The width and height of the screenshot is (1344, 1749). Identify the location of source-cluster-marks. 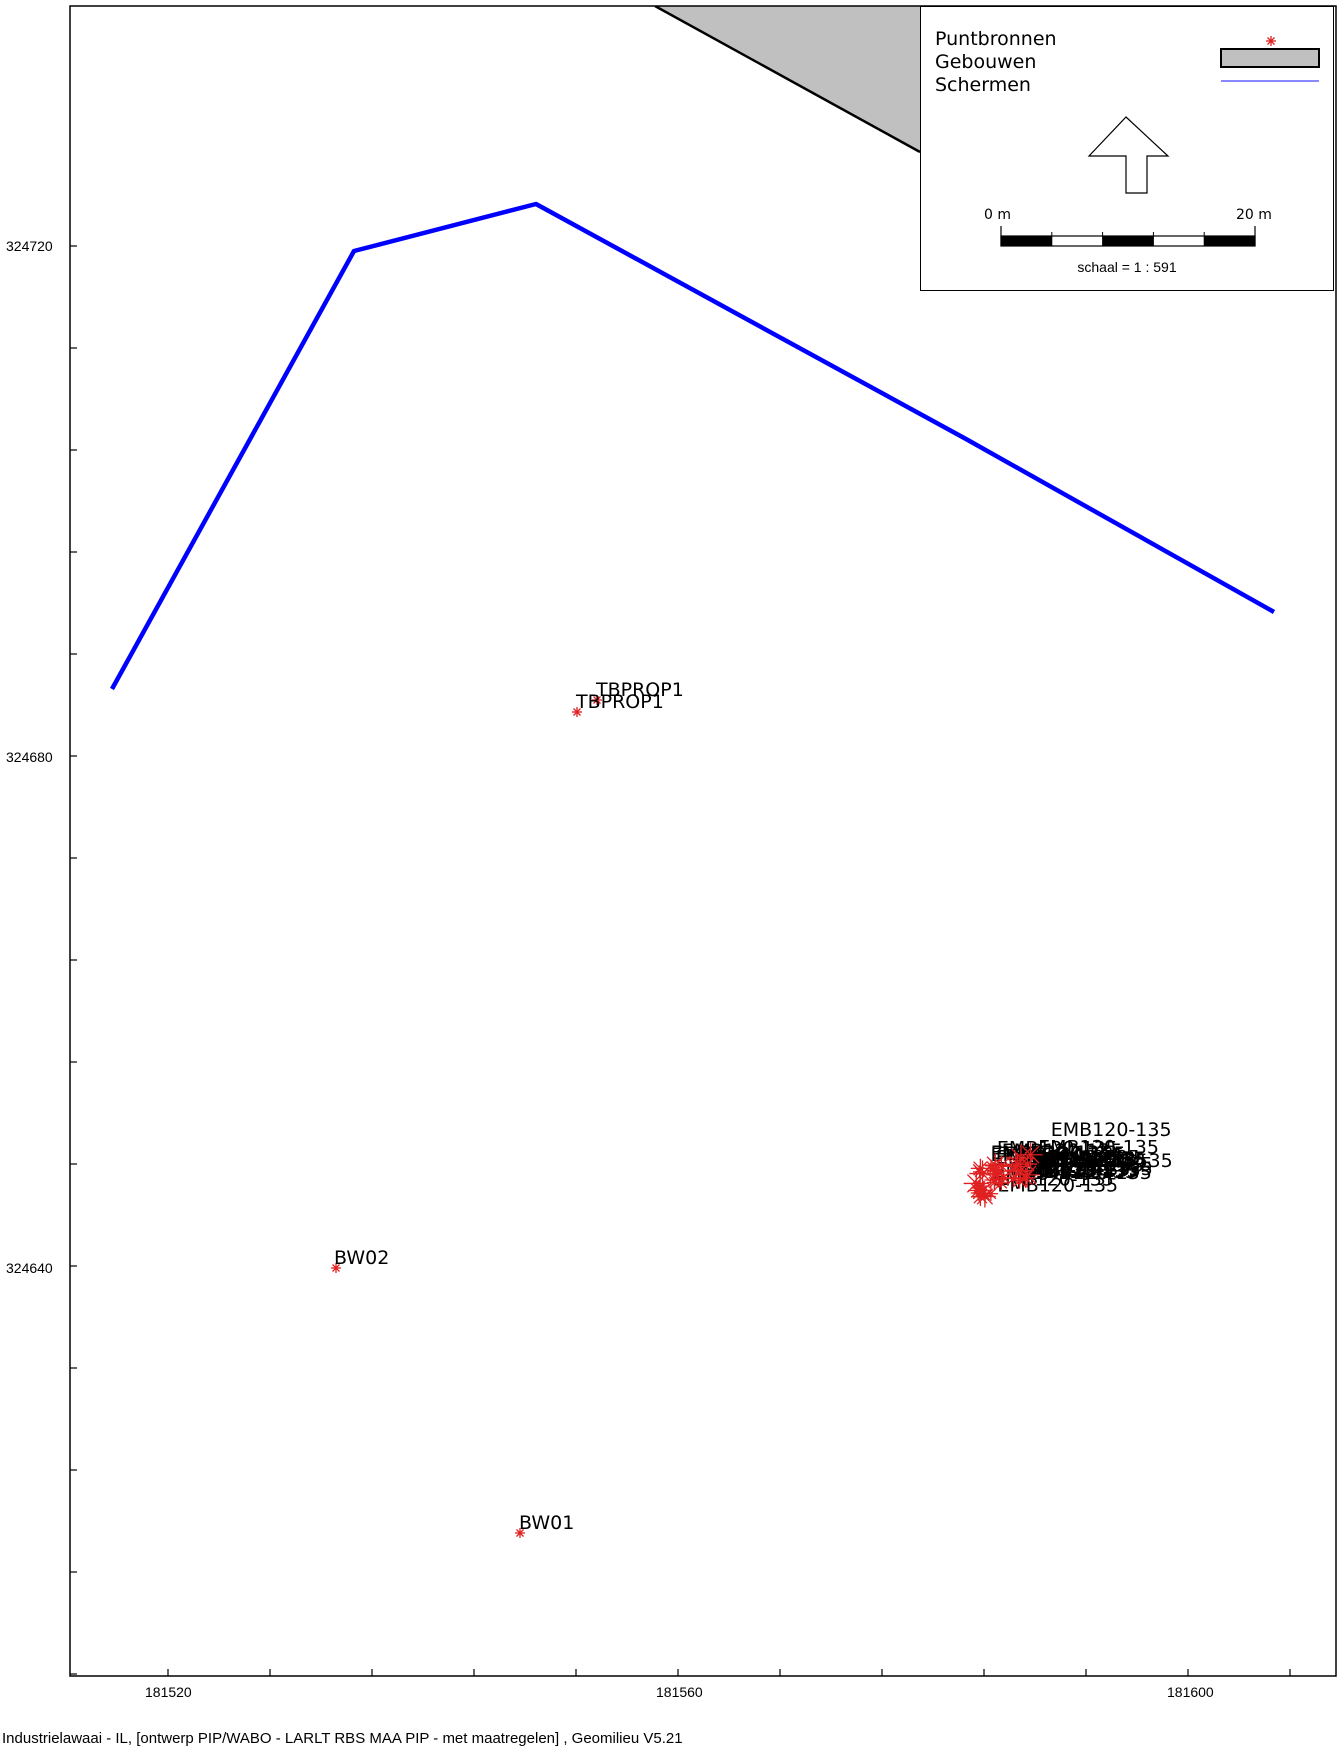
(1003, 1175).